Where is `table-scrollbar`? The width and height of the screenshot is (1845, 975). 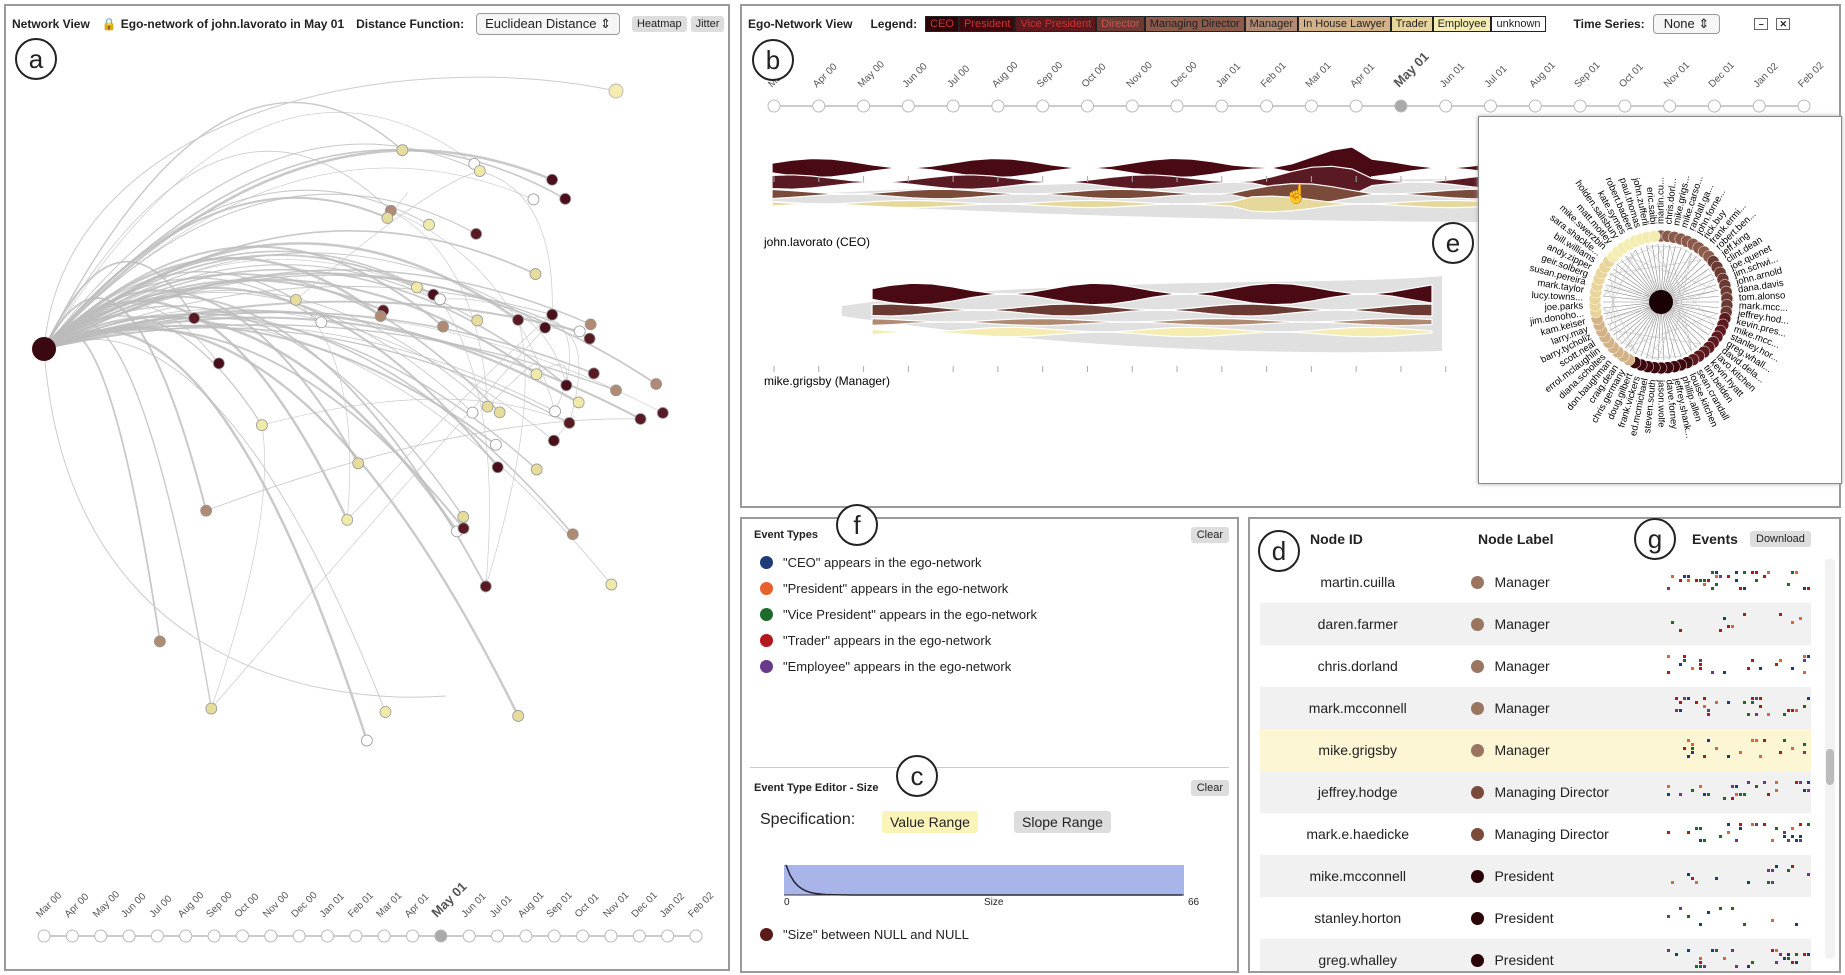
table-scrollbar is located at coordinates (1830, 759).